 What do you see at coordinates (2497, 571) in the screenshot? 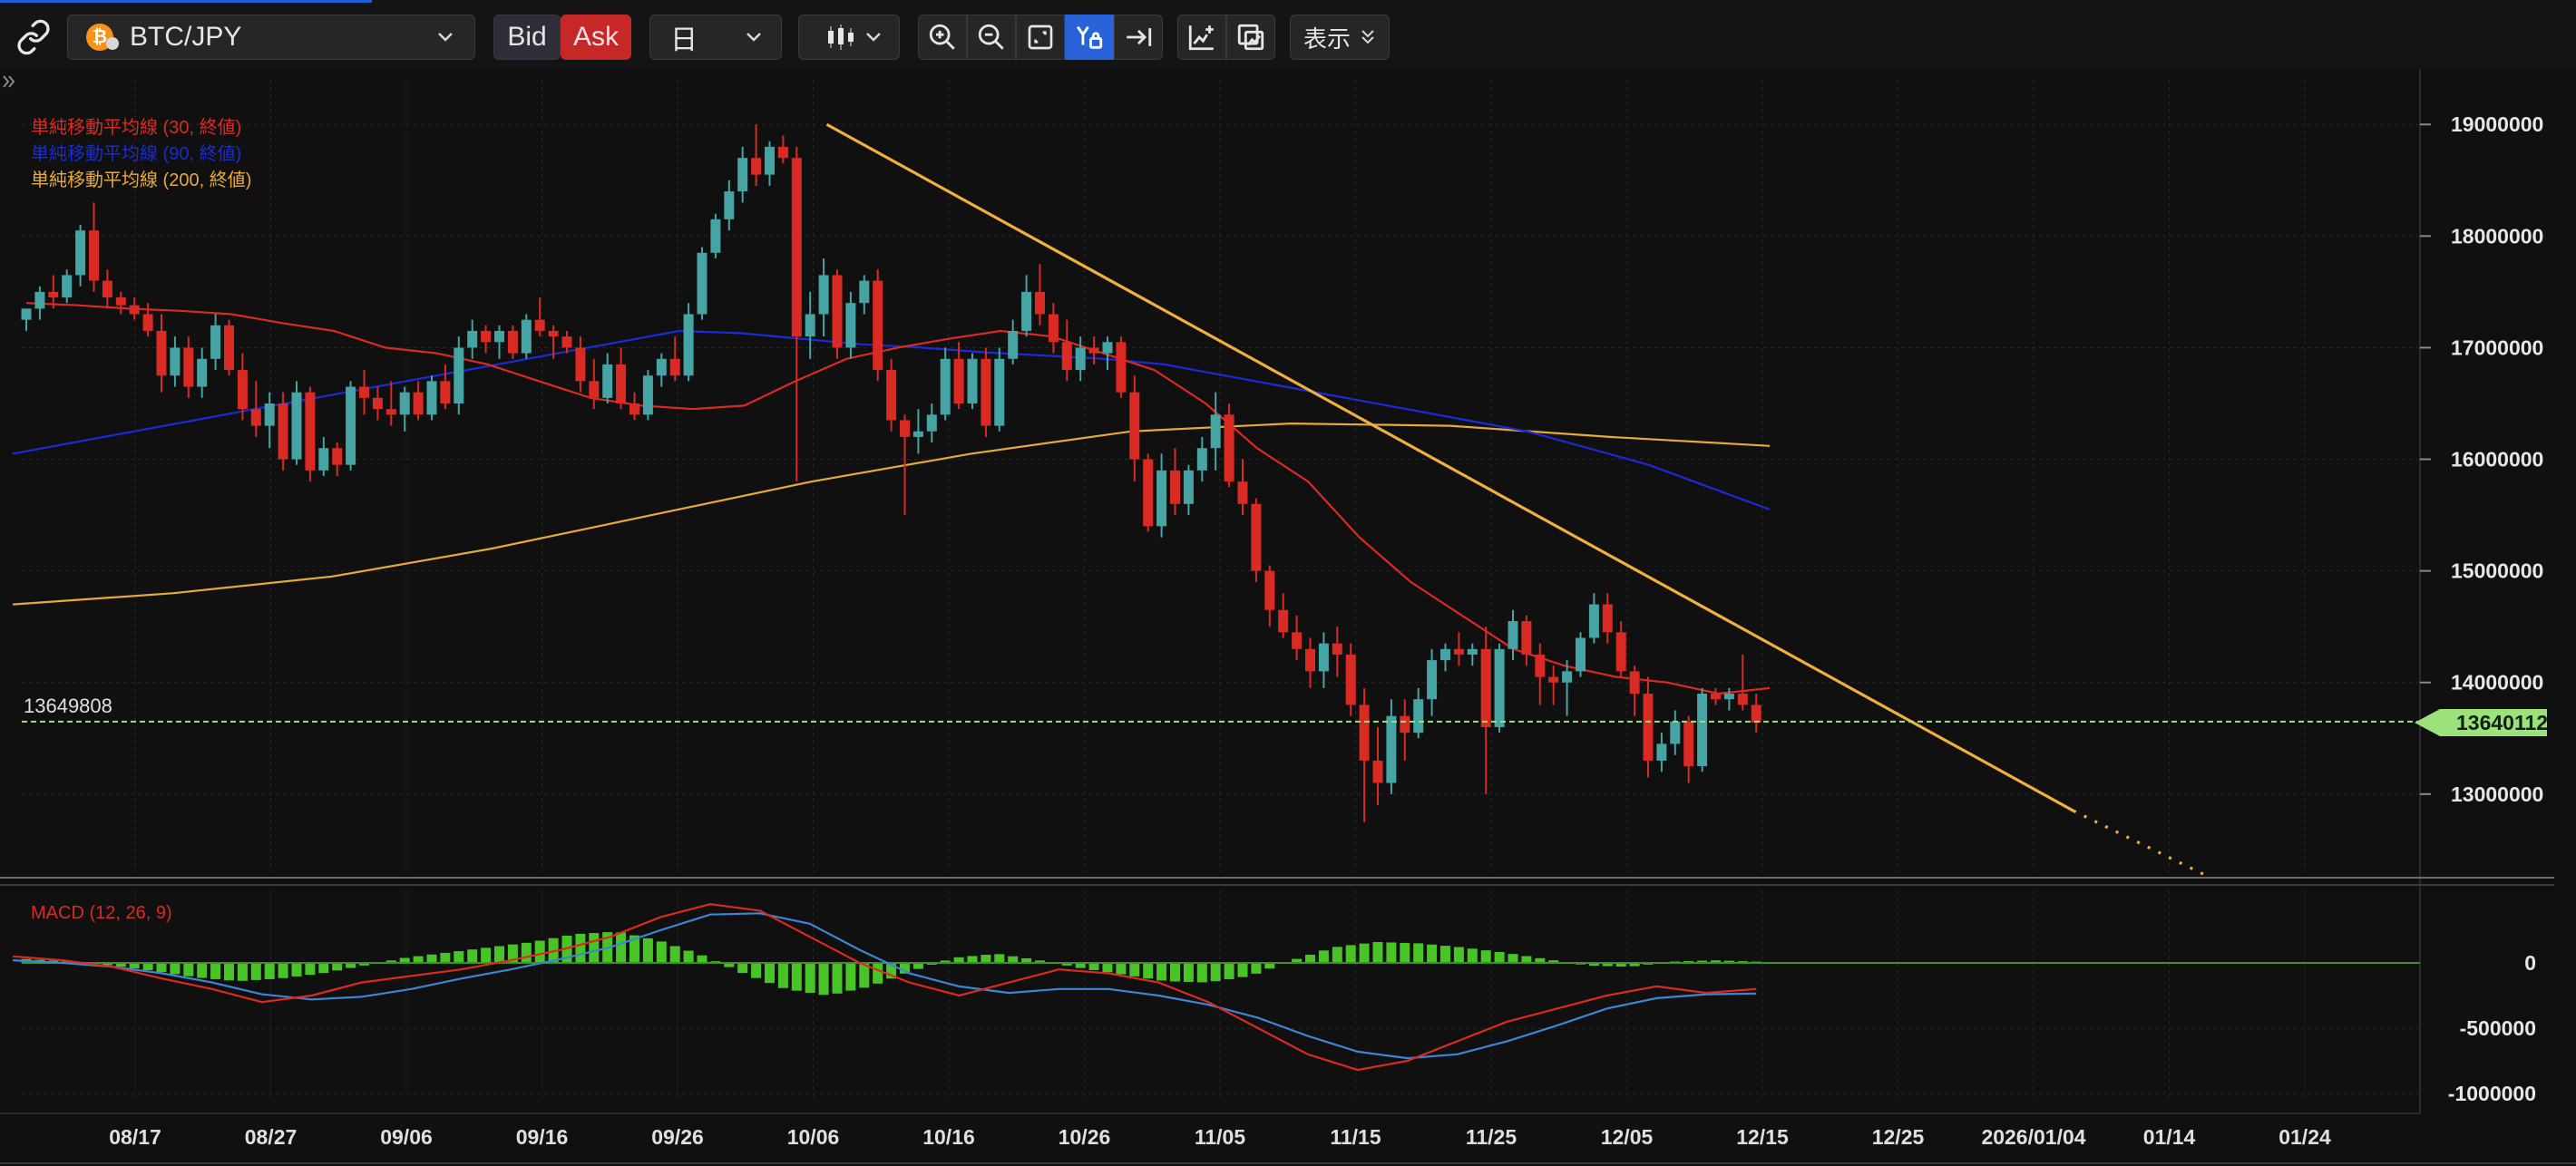
I see `price-axis-label: 15000000` at bounding box center [2497, 571].